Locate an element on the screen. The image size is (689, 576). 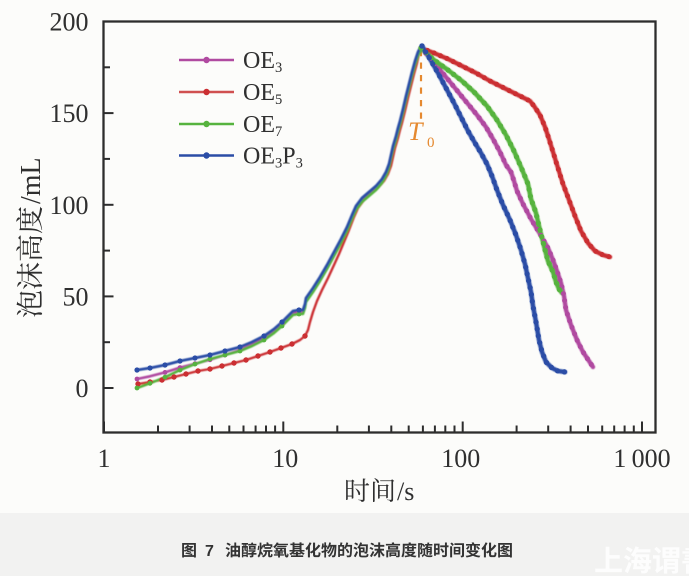
svg-text: OE5 is located at coordinates (262, 94).